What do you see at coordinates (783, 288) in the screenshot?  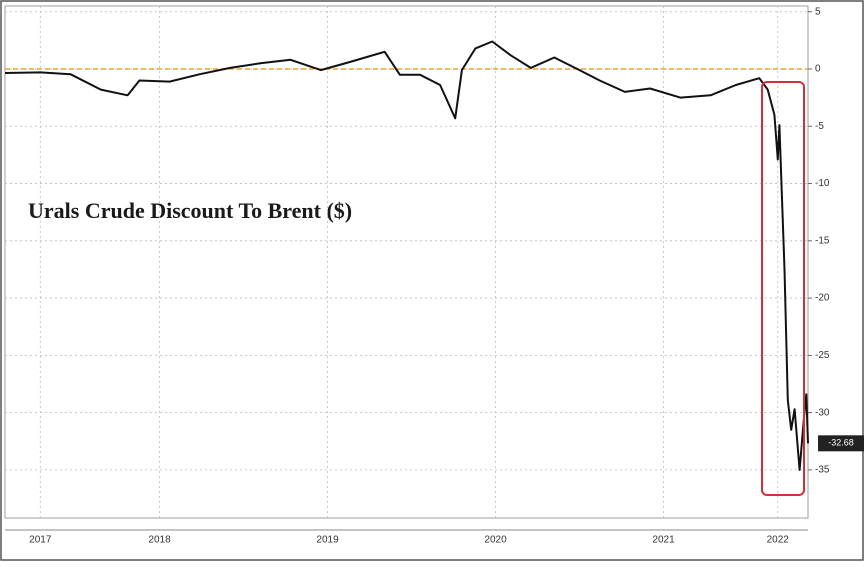 I see `highlight-box` at bounding box center [783, 288].